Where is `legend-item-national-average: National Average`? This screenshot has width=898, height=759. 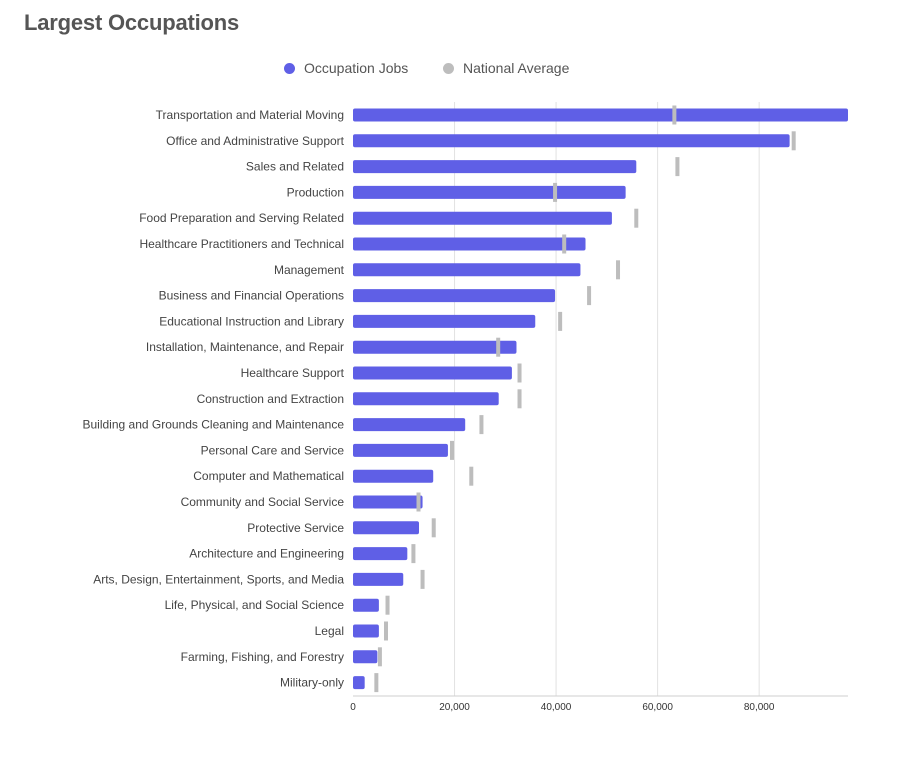
legend-item-national-average: National Average is located at coordinates (506, 68).